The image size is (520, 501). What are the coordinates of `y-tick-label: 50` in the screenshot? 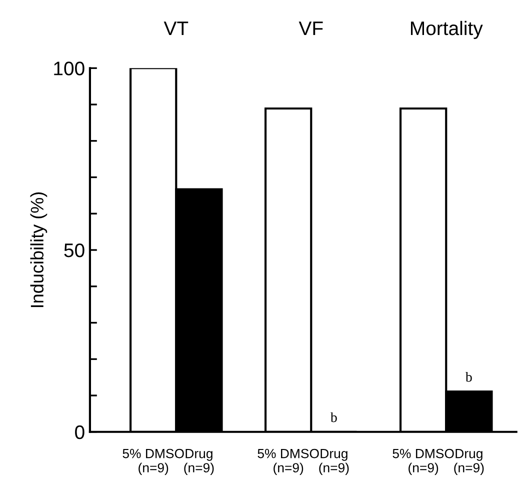 It's located at (74, 250).